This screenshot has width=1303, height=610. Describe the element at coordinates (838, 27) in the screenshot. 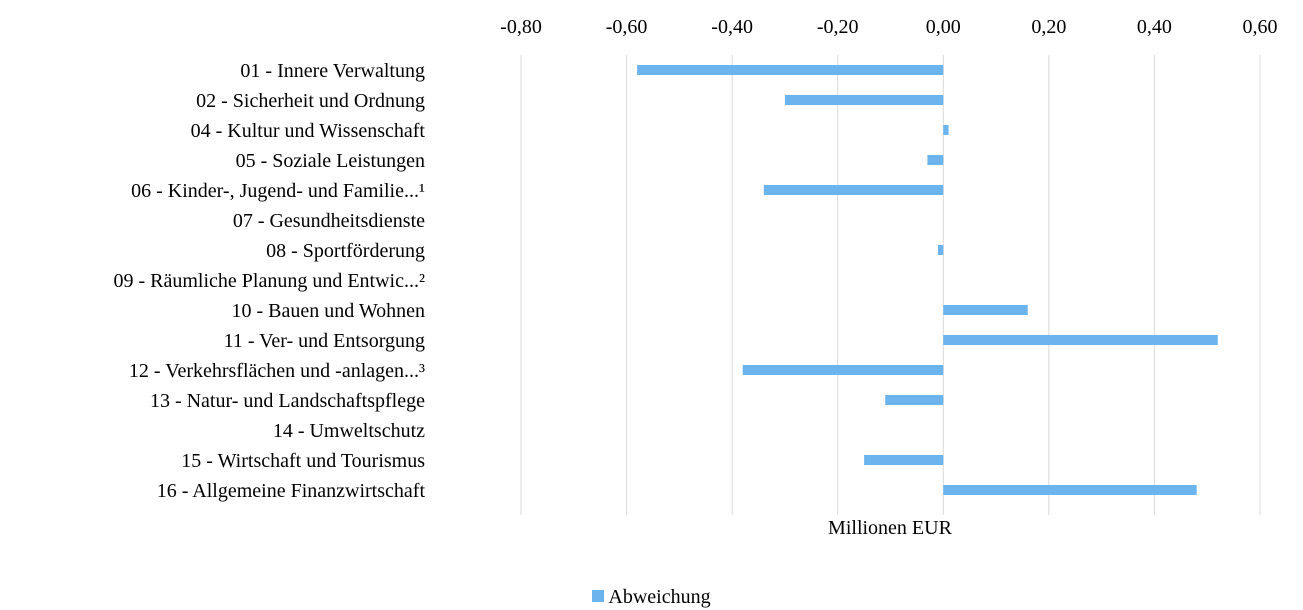

I see `x-tick-label: -0,20` at that location.